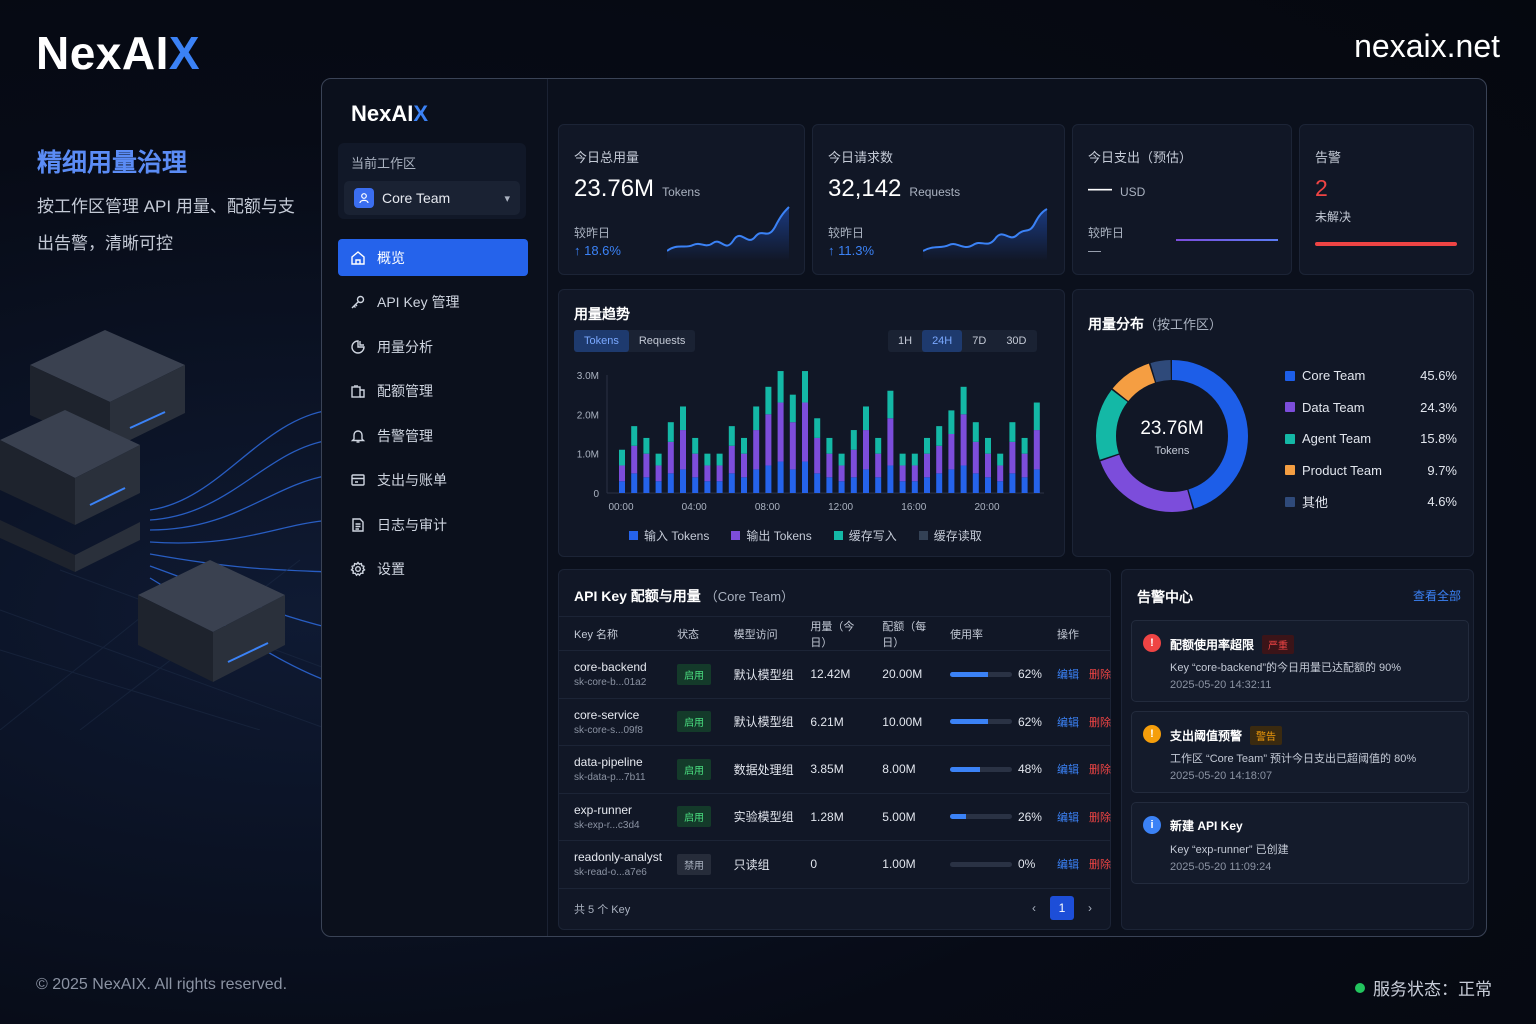  I want to click on view-all-link: 查看全部, so click(1436, 596).